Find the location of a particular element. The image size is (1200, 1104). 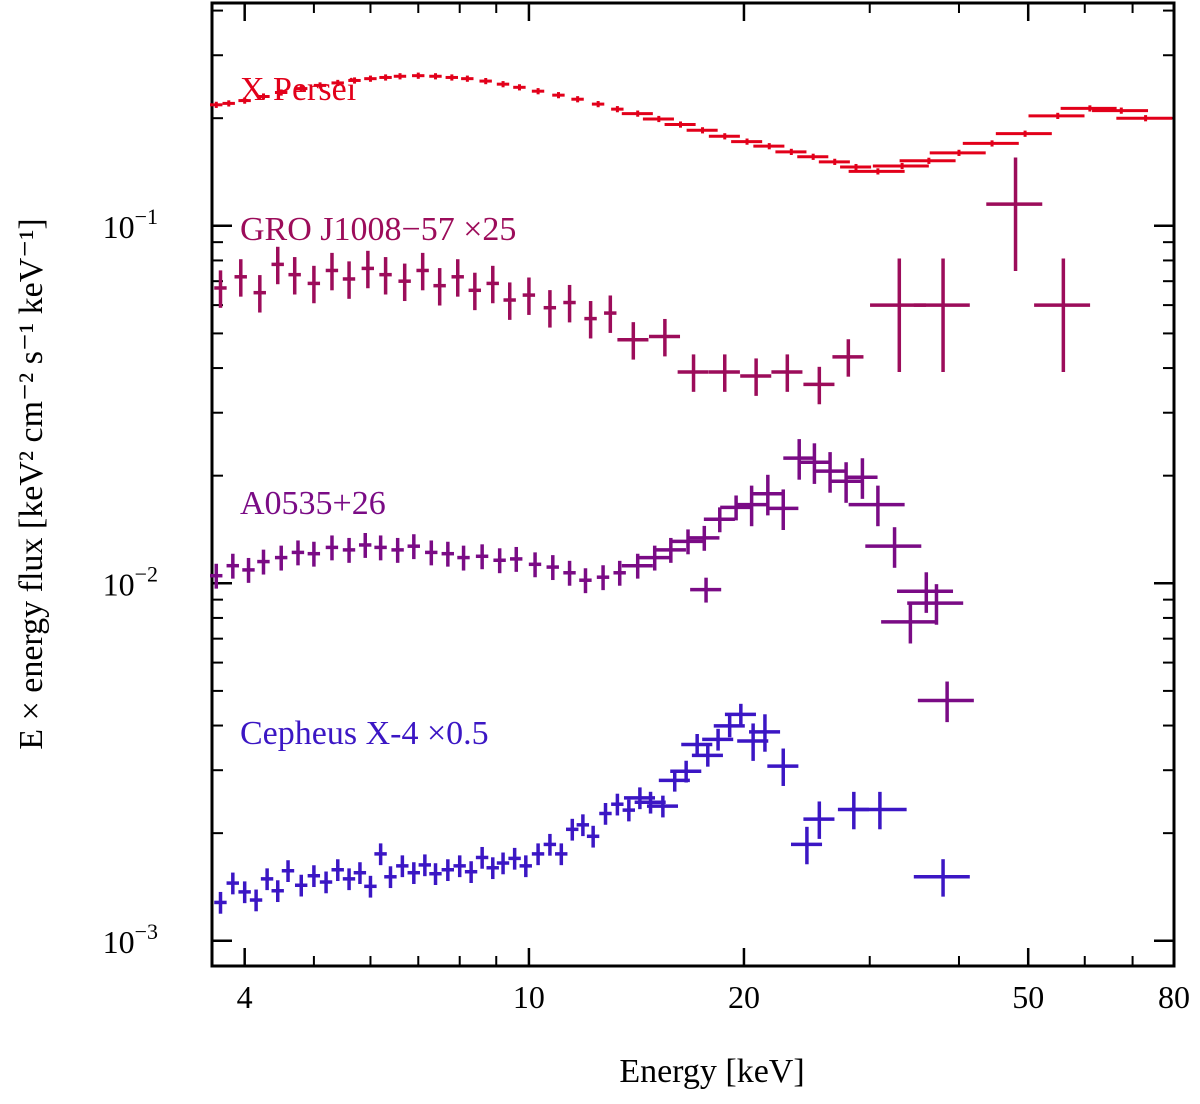

x-axis-label: Energy [keV] is located at coordinates (711, 1071).